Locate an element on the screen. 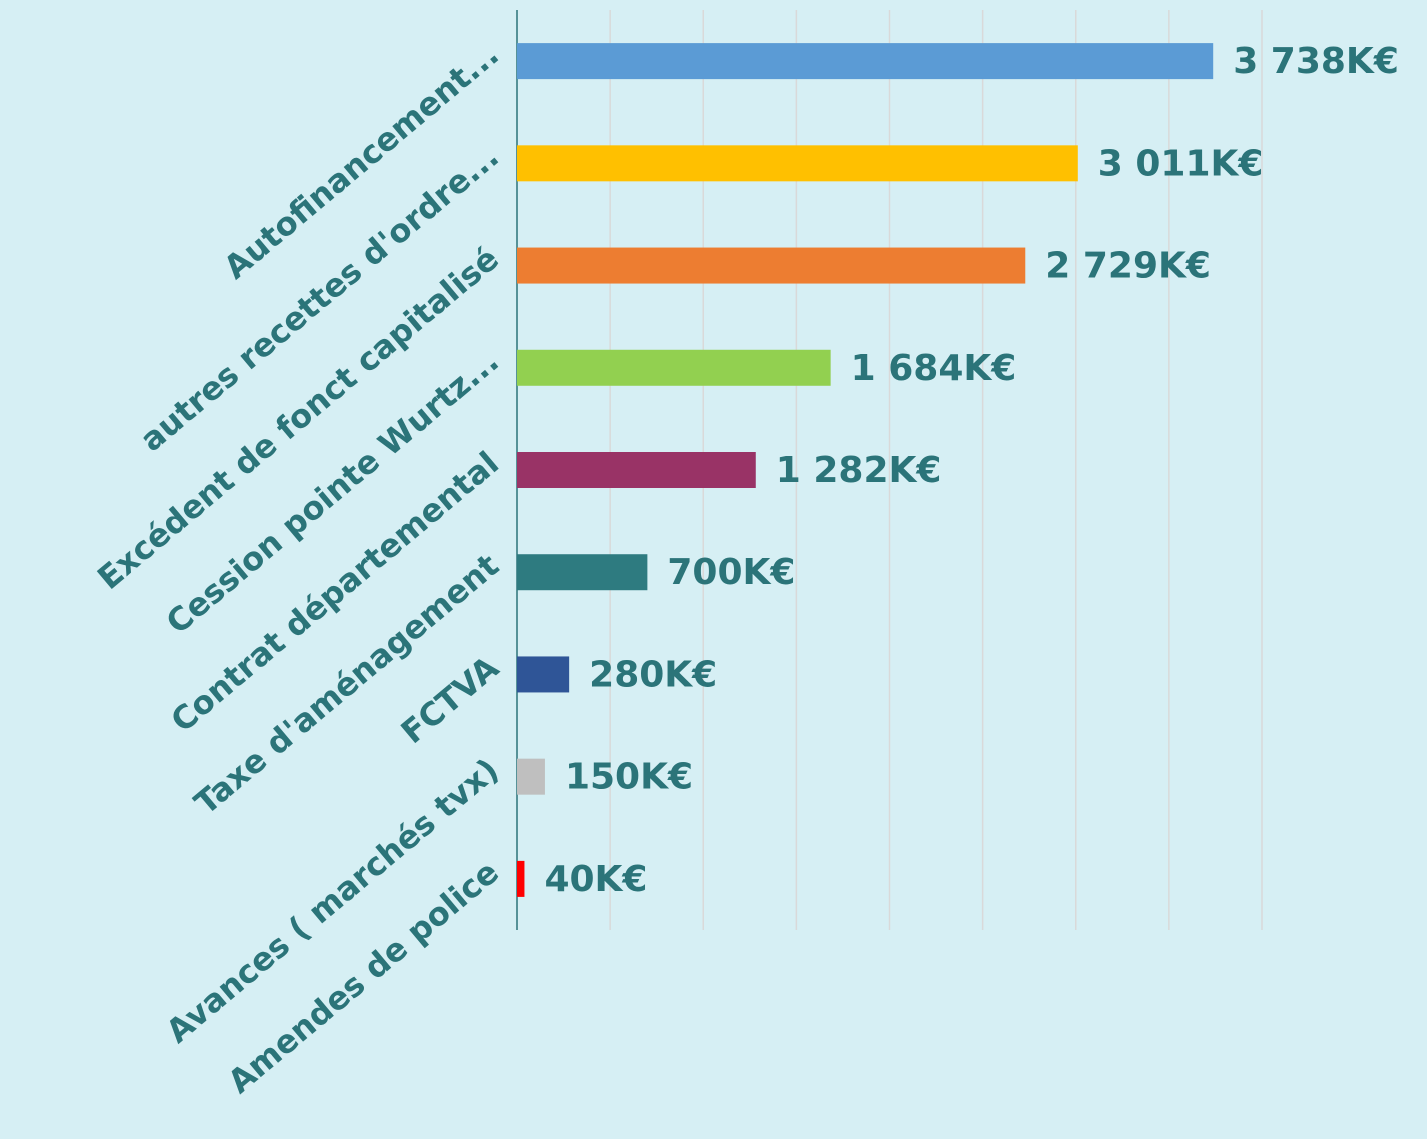 Image resolution: width=1427 pixels, height=1139 pixels. value-label: 3 011K€ is located at coordinates (1181, 163).